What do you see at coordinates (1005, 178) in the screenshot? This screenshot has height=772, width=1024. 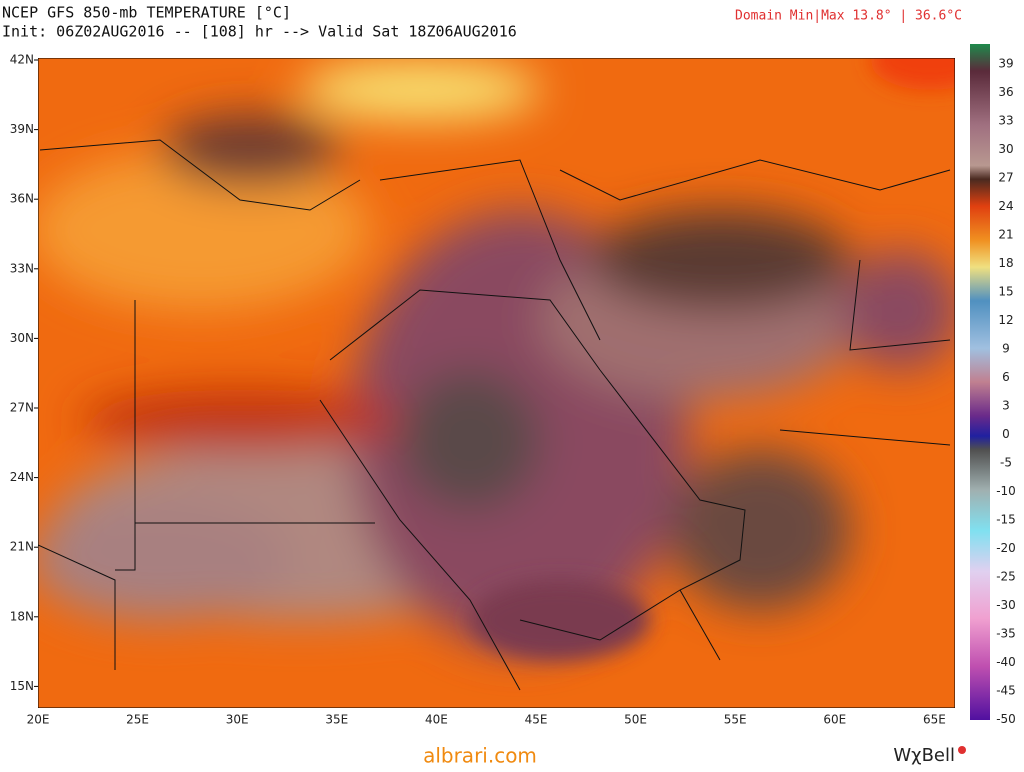 I see `colorbar-label: 27` at bounding box center [1005, 178].